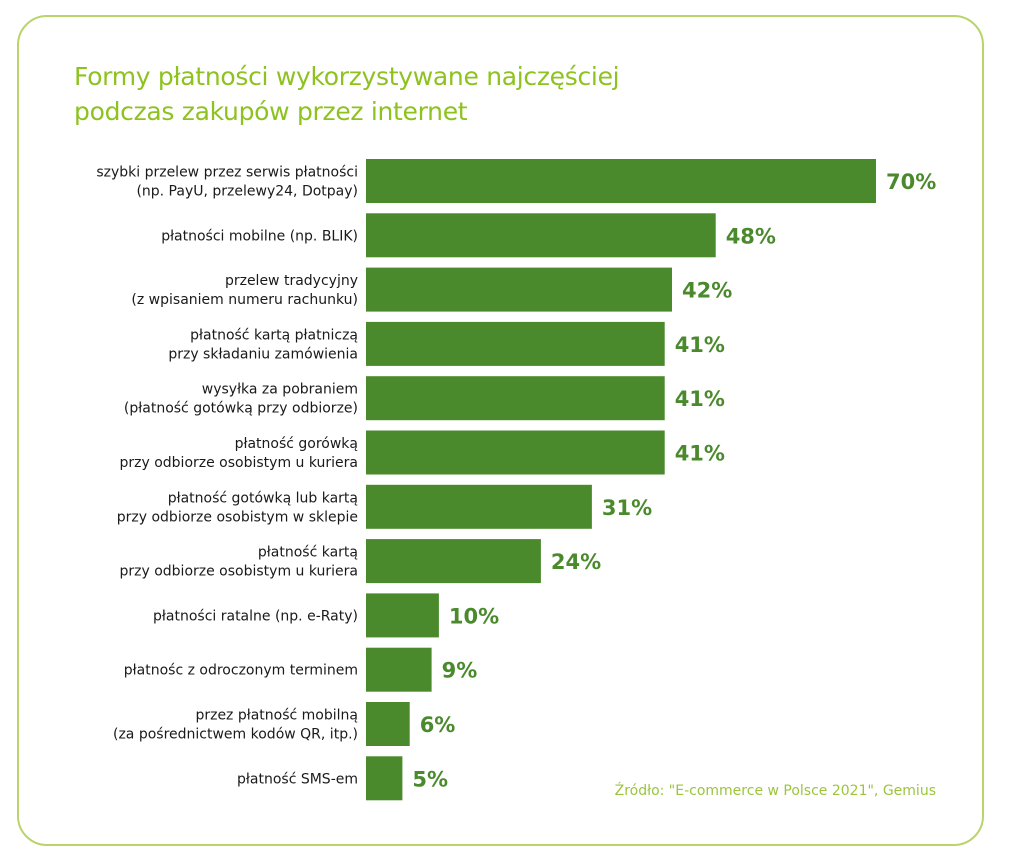  I want to click on value-label-7: 31%, so click(627, 508).